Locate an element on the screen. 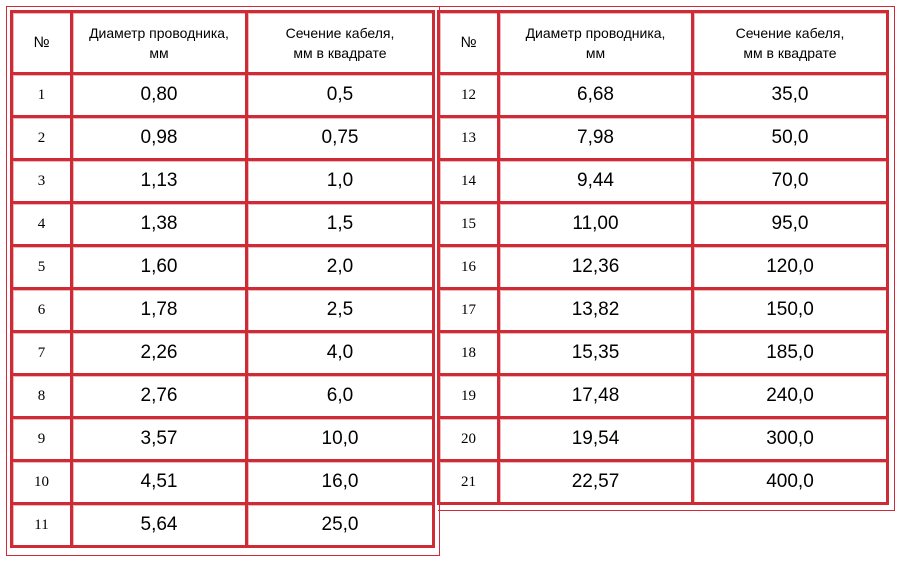 The height and width of the screenshot is (561, 902). row-number: 3 is located at coordinates (41, 182).